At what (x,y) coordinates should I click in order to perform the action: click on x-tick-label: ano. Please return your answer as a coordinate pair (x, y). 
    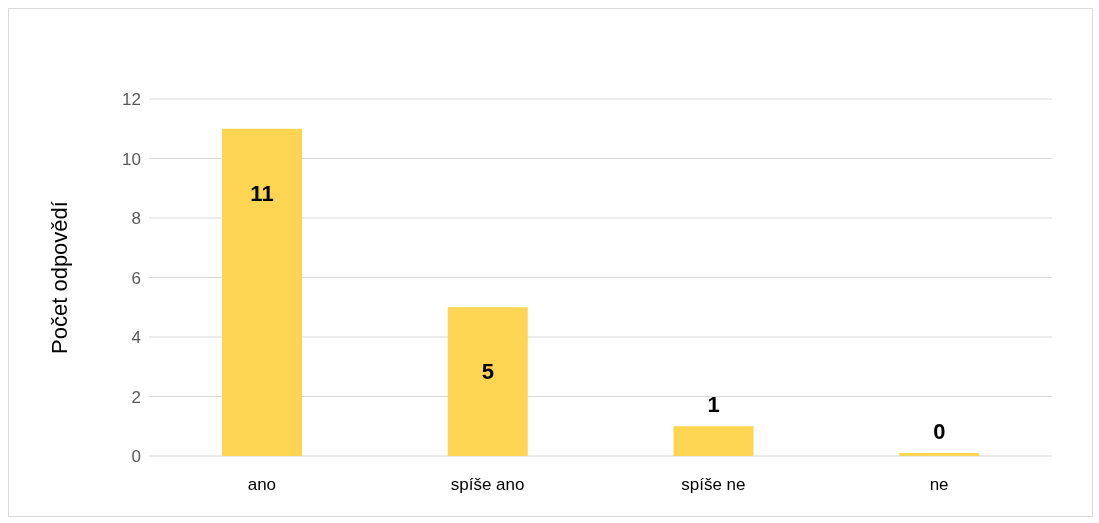
    Looking at the image, I should click on (262, 485).